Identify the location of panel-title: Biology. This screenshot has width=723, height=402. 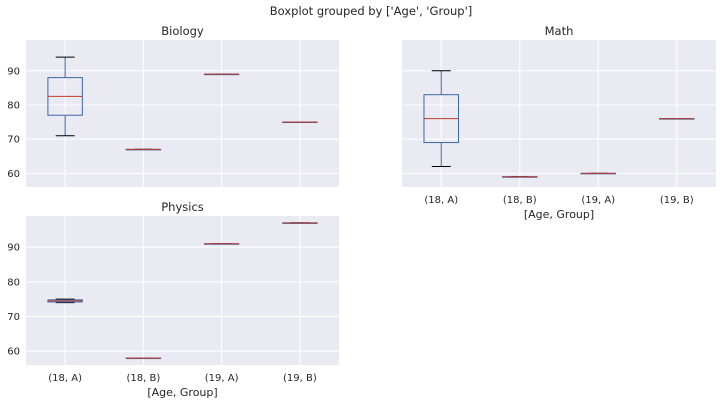
(182, 31).